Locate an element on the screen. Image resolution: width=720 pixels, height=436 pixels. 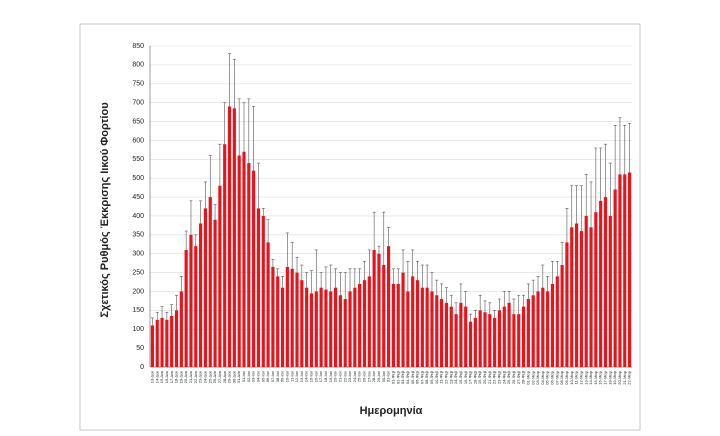
y-tick-label: 850 is located at coordinates (138, 46).